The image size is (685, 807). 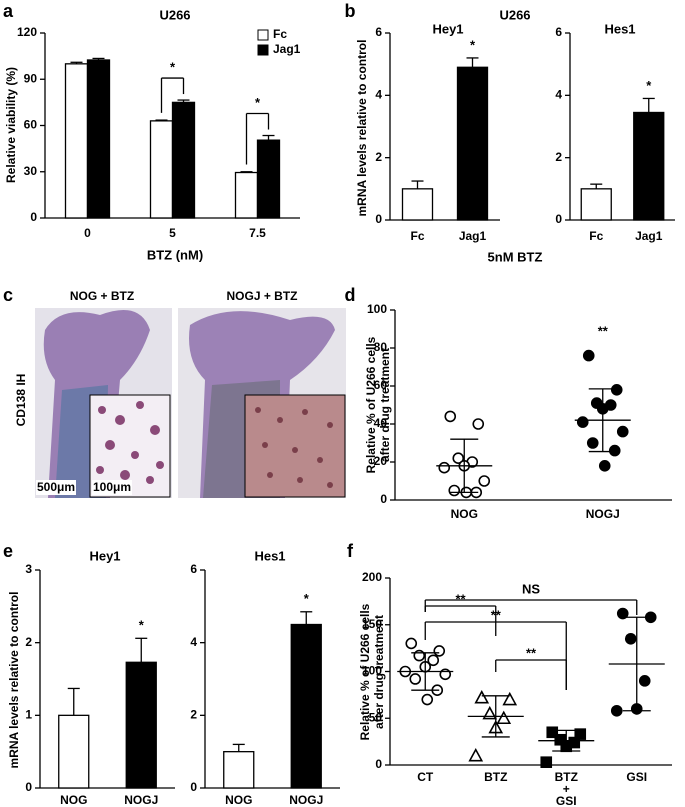 What do you see at coordinates (376, 717) in the screenshot?
I see `y-tick-label: 50` at bounding box center [376, 717].